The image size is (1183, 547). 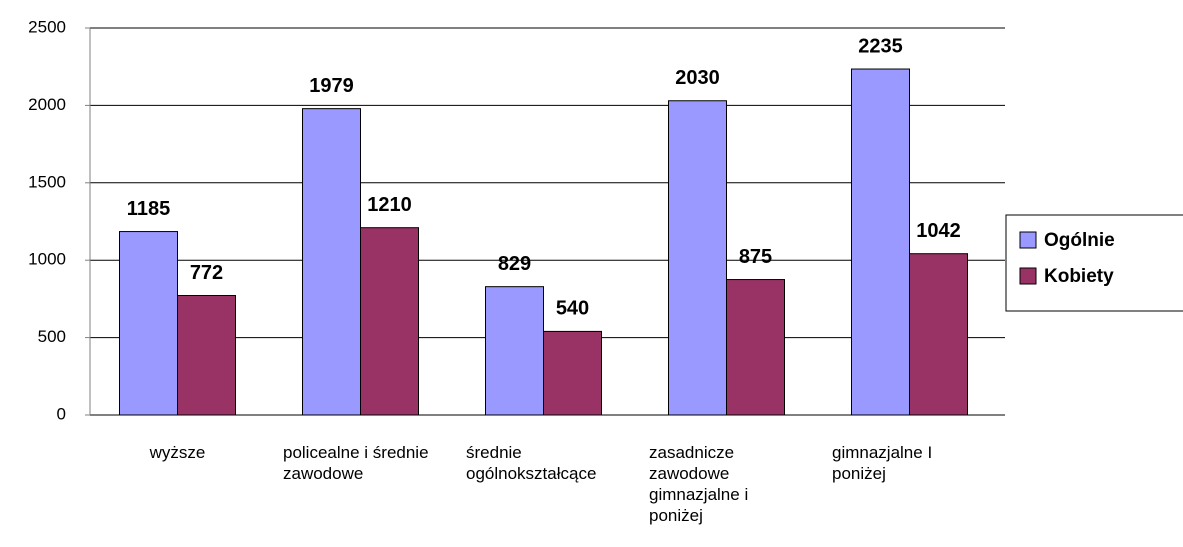 I want to click on data-label: 2030, so click(x=697, y=78).